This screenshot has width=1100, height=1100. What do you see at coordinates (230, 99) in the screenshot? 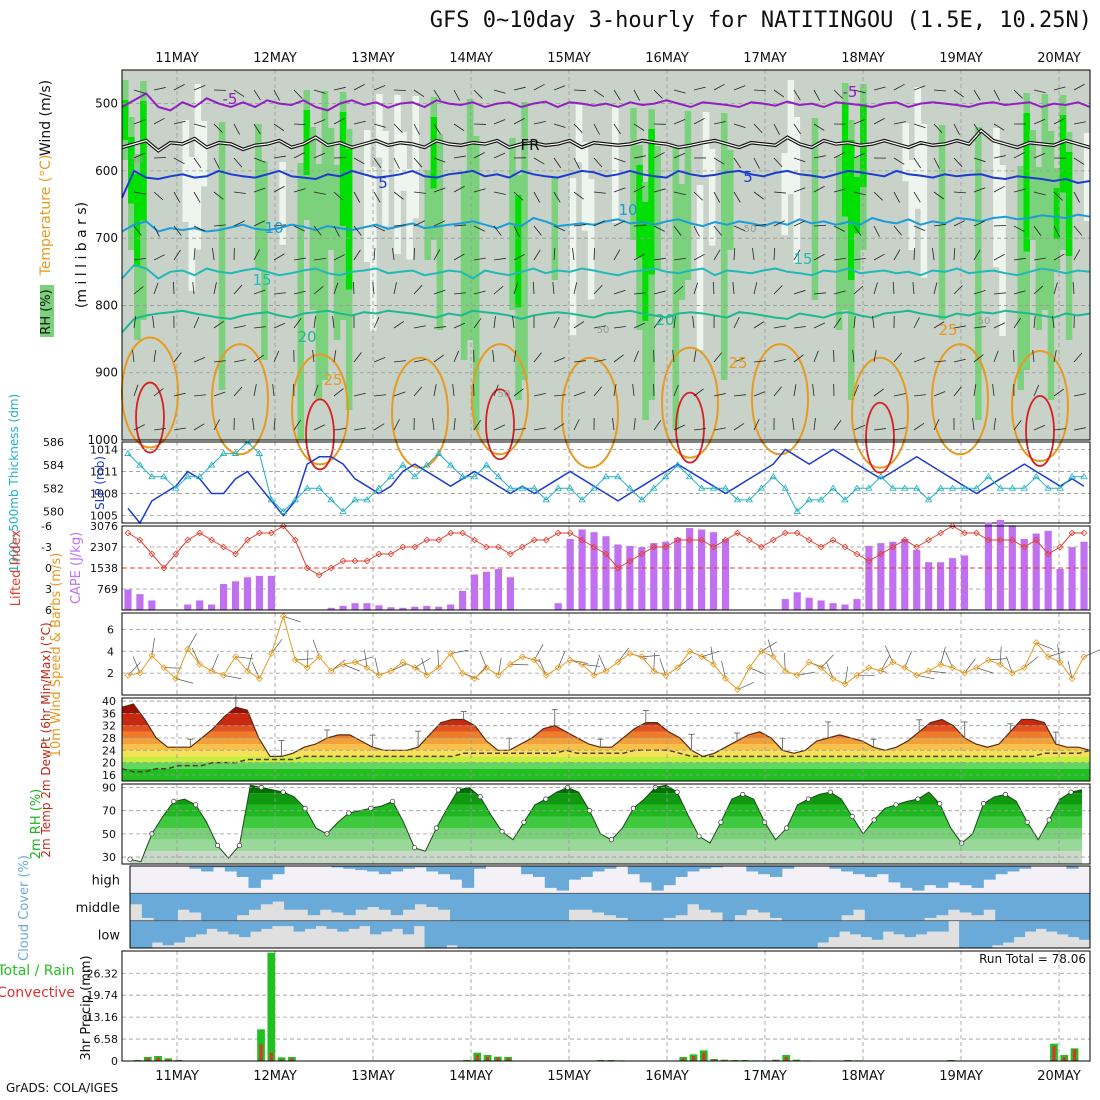
I see `contour-label: -5` at bounding box center [230, 99].